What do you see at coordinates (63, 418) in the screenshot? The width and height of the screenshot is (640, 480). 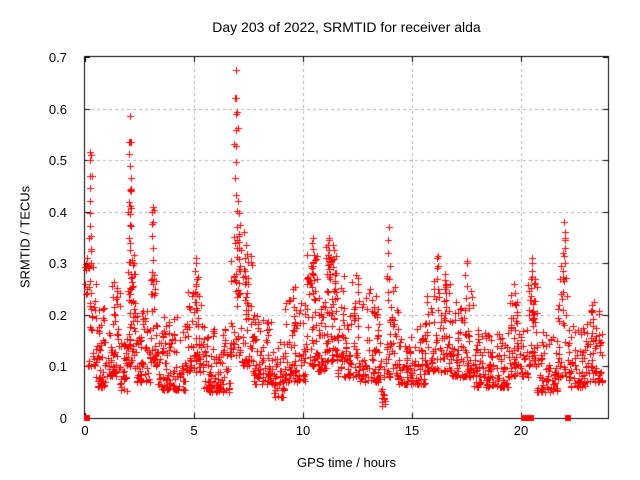 I see `y-tick-label: 0` at bounding box center [63, 418].